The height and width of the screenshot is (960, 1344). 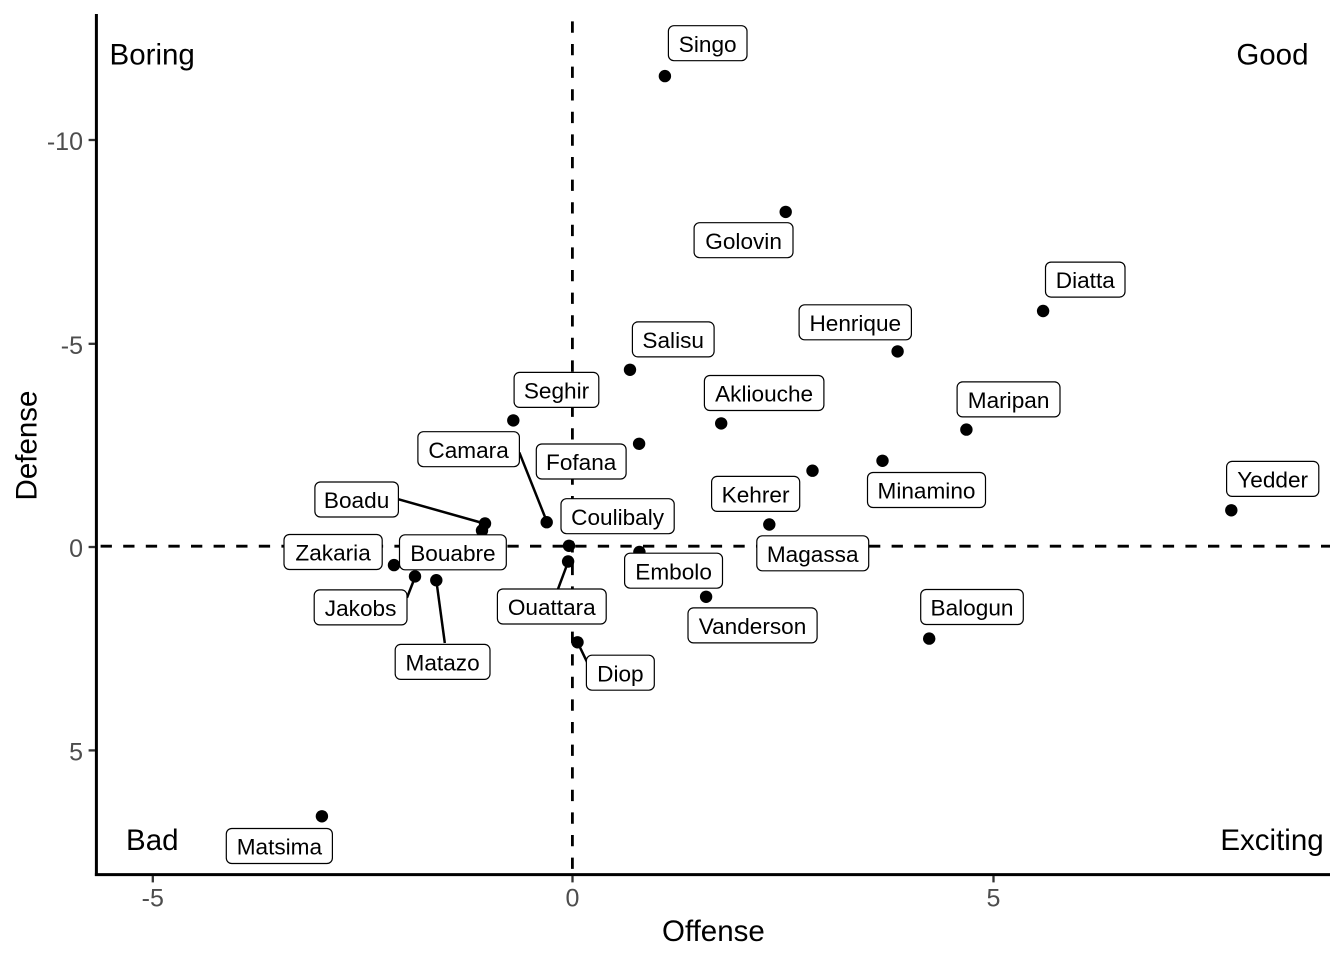 I want to click on svg-text: Yedder, so click(x=1272, y=480).